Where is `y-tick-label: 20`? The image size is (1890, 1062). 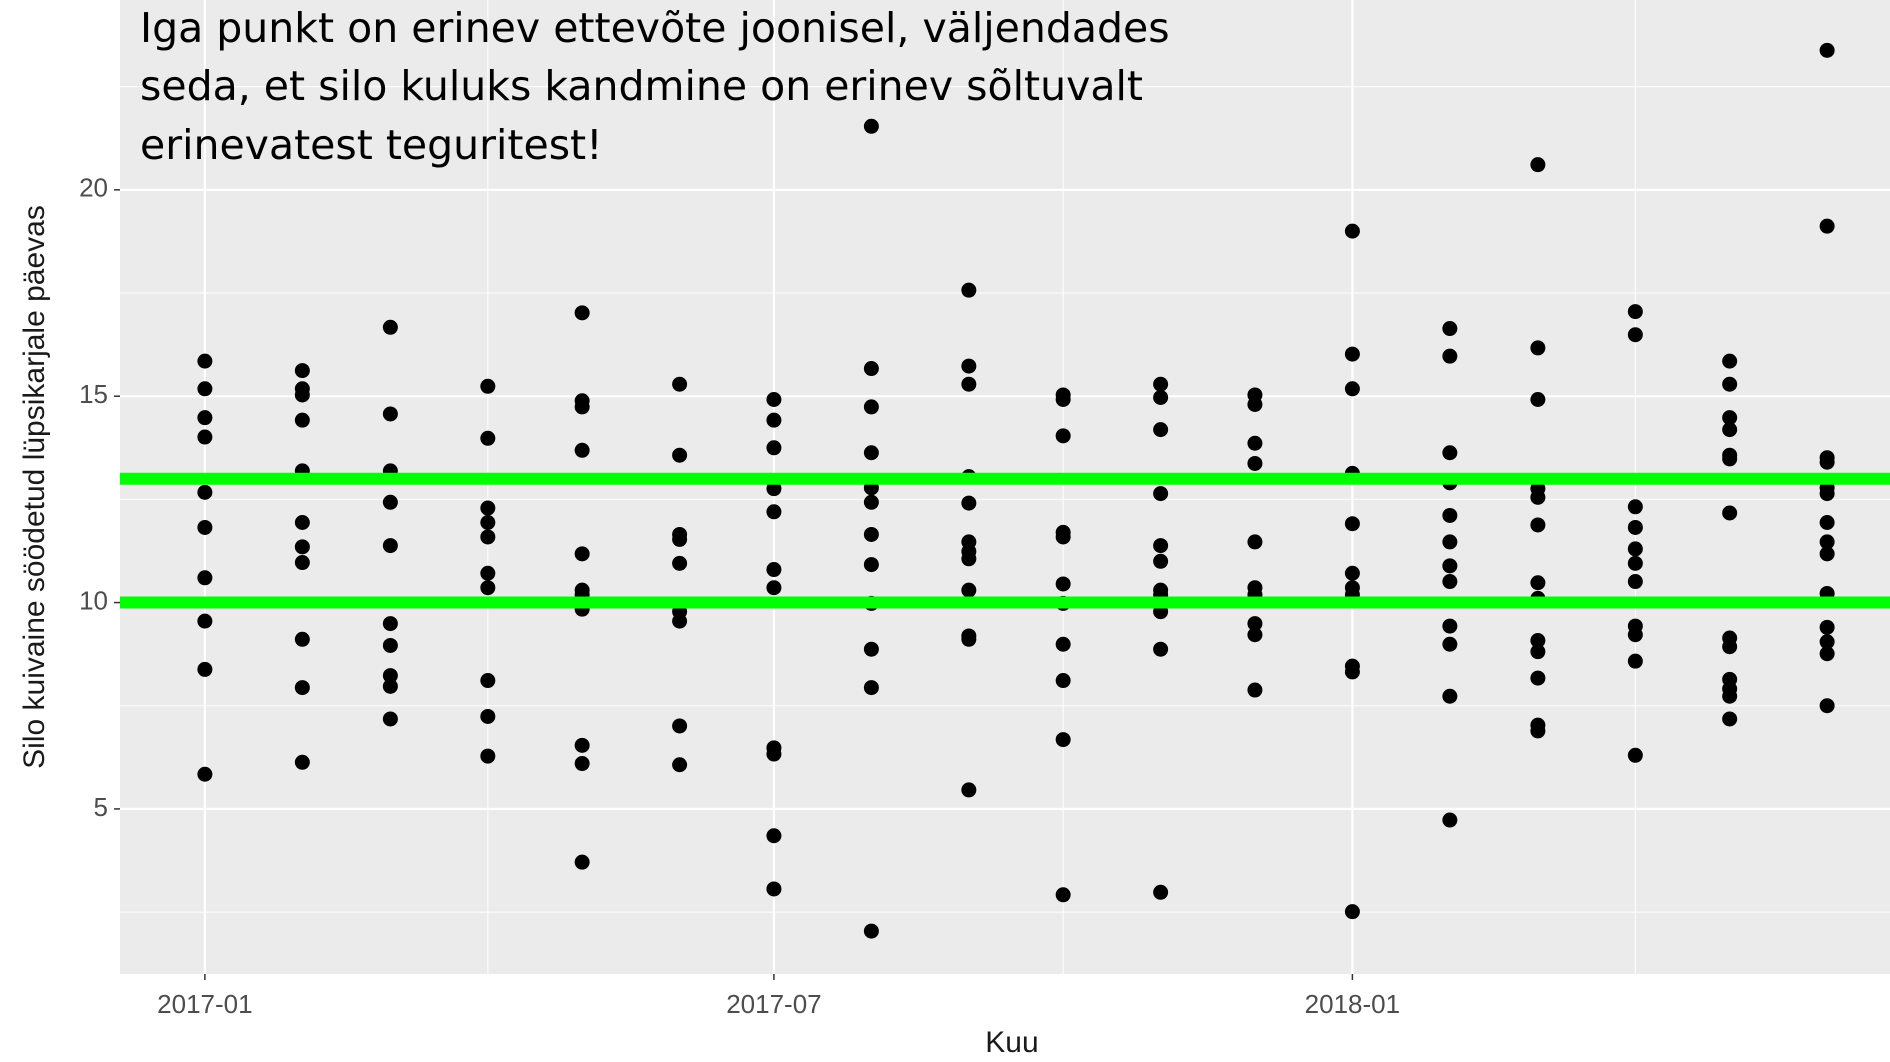
y-tick-label: 20 is located at coordinates (93, 188).